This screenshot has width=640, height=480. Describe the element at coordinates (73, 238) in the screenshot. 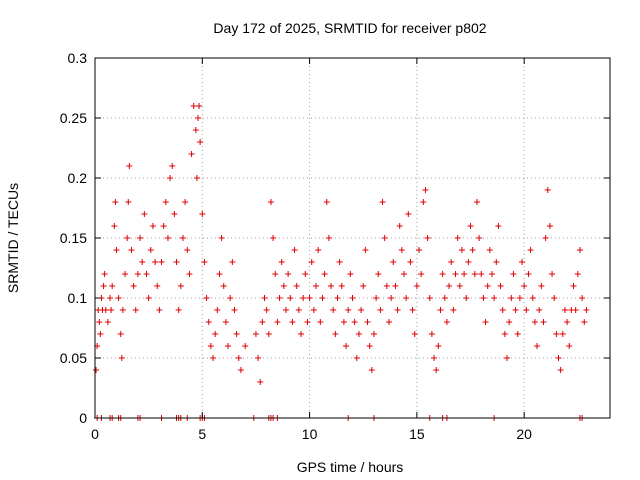

I see `y-tick-label: 0.15` at that location.